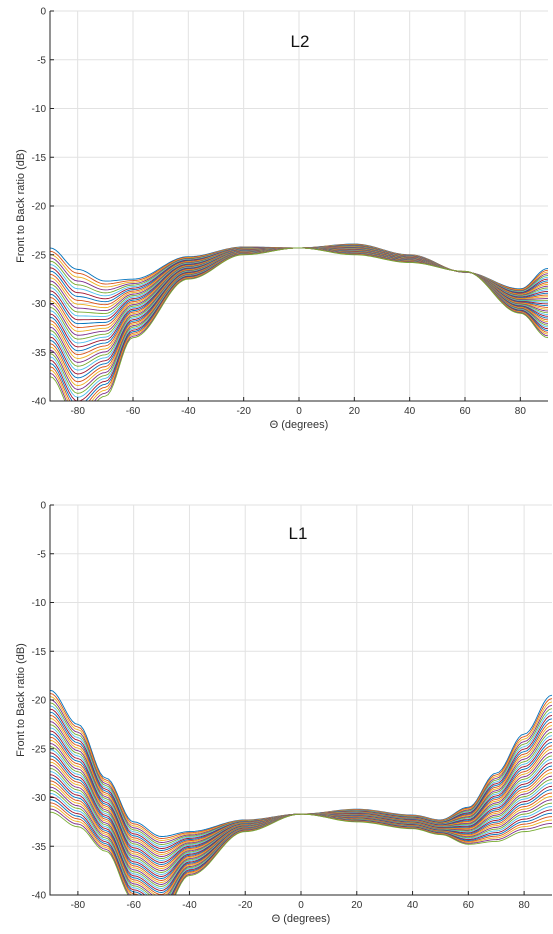  I want to click on l2-x-tick-label: 40, so click(410, 411).